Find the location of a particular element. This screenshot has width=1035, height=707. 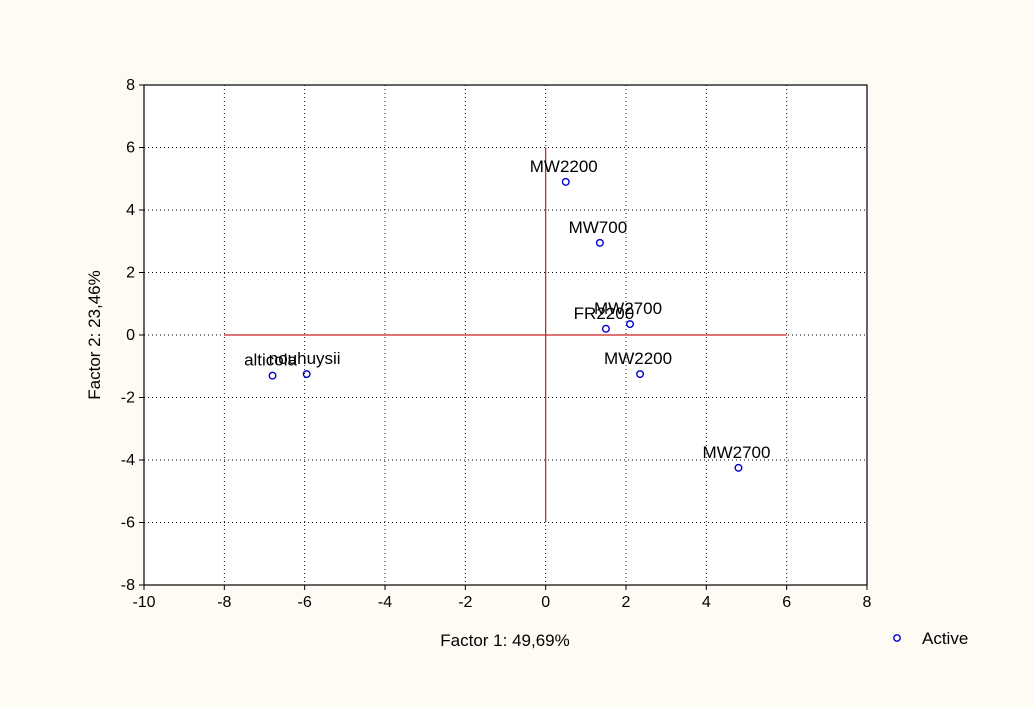

x-axis-title: Factor 1: 49,69% is located at coordinates (504, 640).